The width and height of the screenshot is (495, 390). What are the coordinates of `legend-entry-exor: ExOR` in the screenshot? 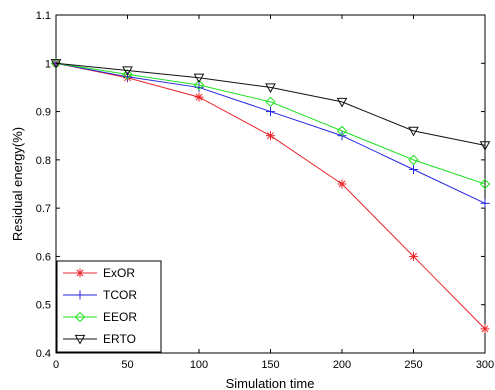 It's located at (99, 273).